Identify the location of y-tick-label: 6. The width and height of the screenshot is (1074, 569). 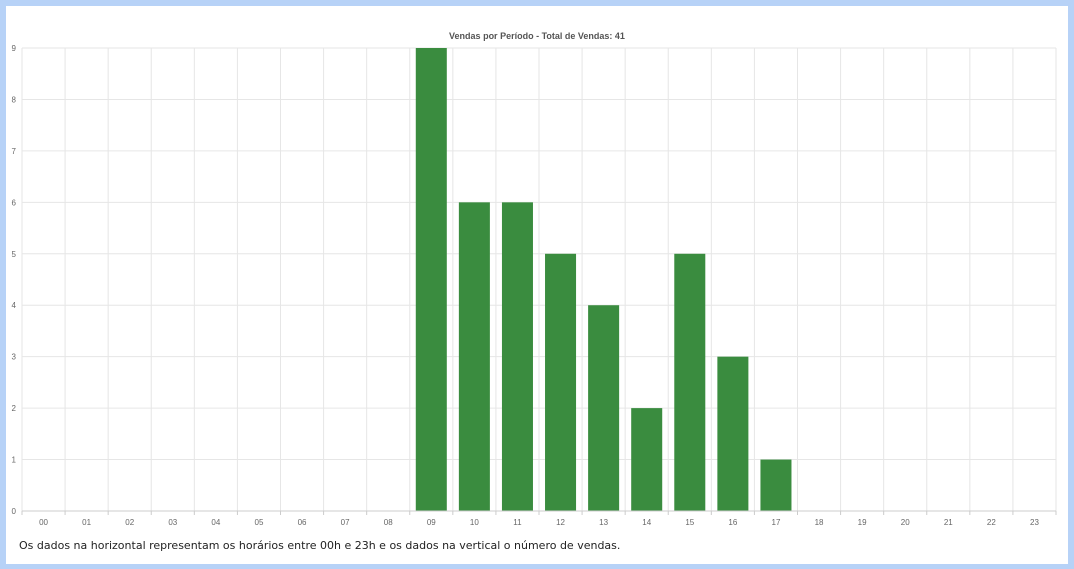
(14, 202).